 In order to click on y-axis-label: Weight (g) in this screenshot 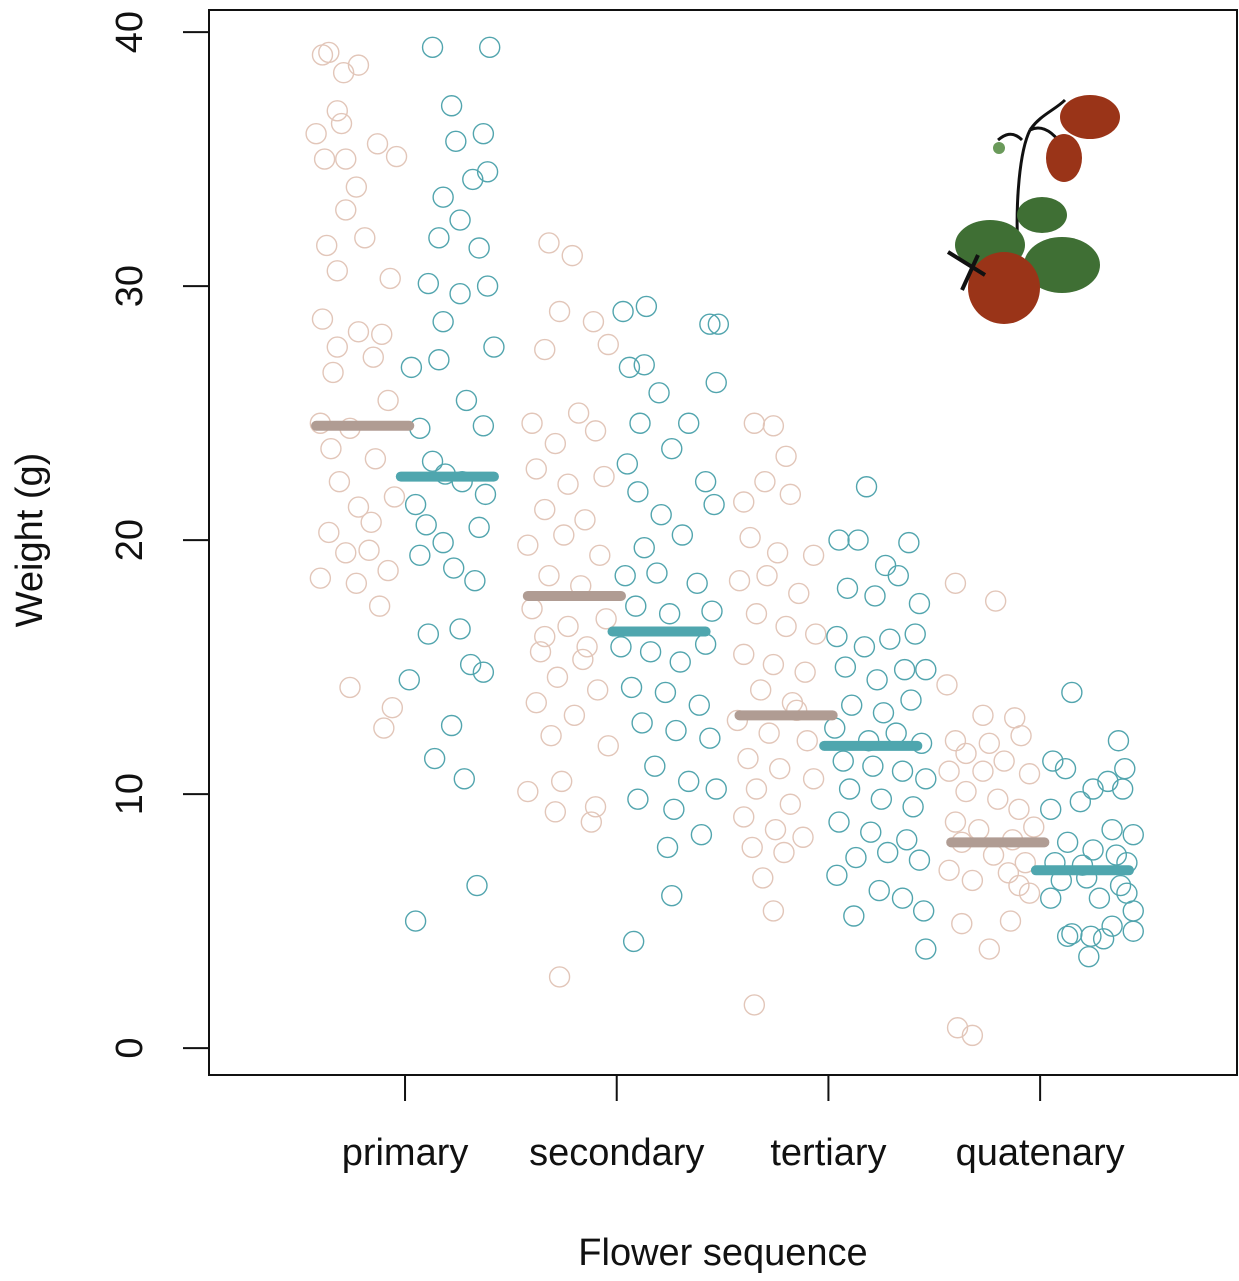, I will do `click(30, 540)`.